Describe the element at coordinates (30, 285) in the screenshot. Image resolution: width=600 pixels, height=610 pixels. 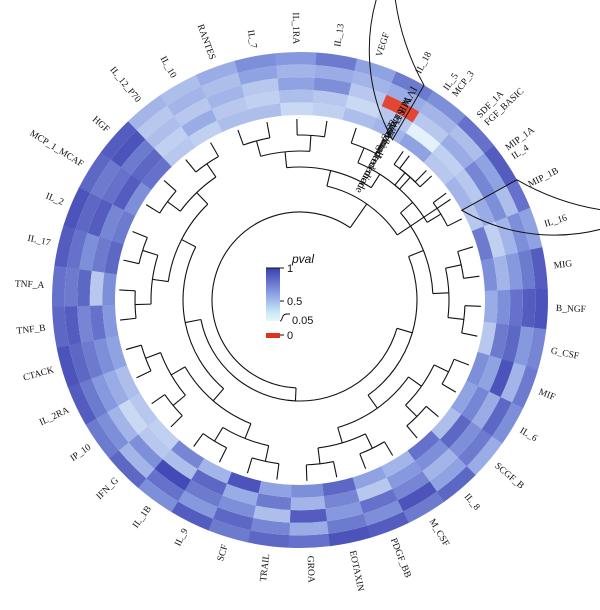
I see `cytokine-label: TNF_A` at that location.